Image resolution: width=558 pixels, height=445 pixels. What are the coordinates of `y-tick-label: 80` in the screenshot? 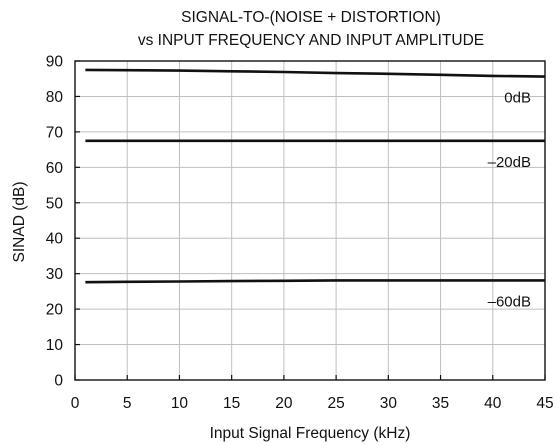 It's located at (55, 97).